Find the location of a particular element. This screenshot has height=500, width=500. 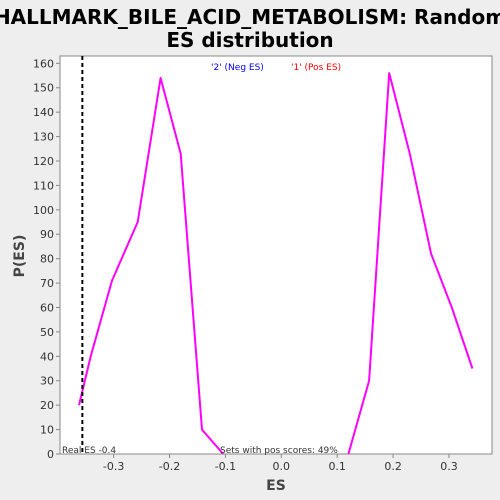

x-axis-title: ES is located at coordinates (276, 486).